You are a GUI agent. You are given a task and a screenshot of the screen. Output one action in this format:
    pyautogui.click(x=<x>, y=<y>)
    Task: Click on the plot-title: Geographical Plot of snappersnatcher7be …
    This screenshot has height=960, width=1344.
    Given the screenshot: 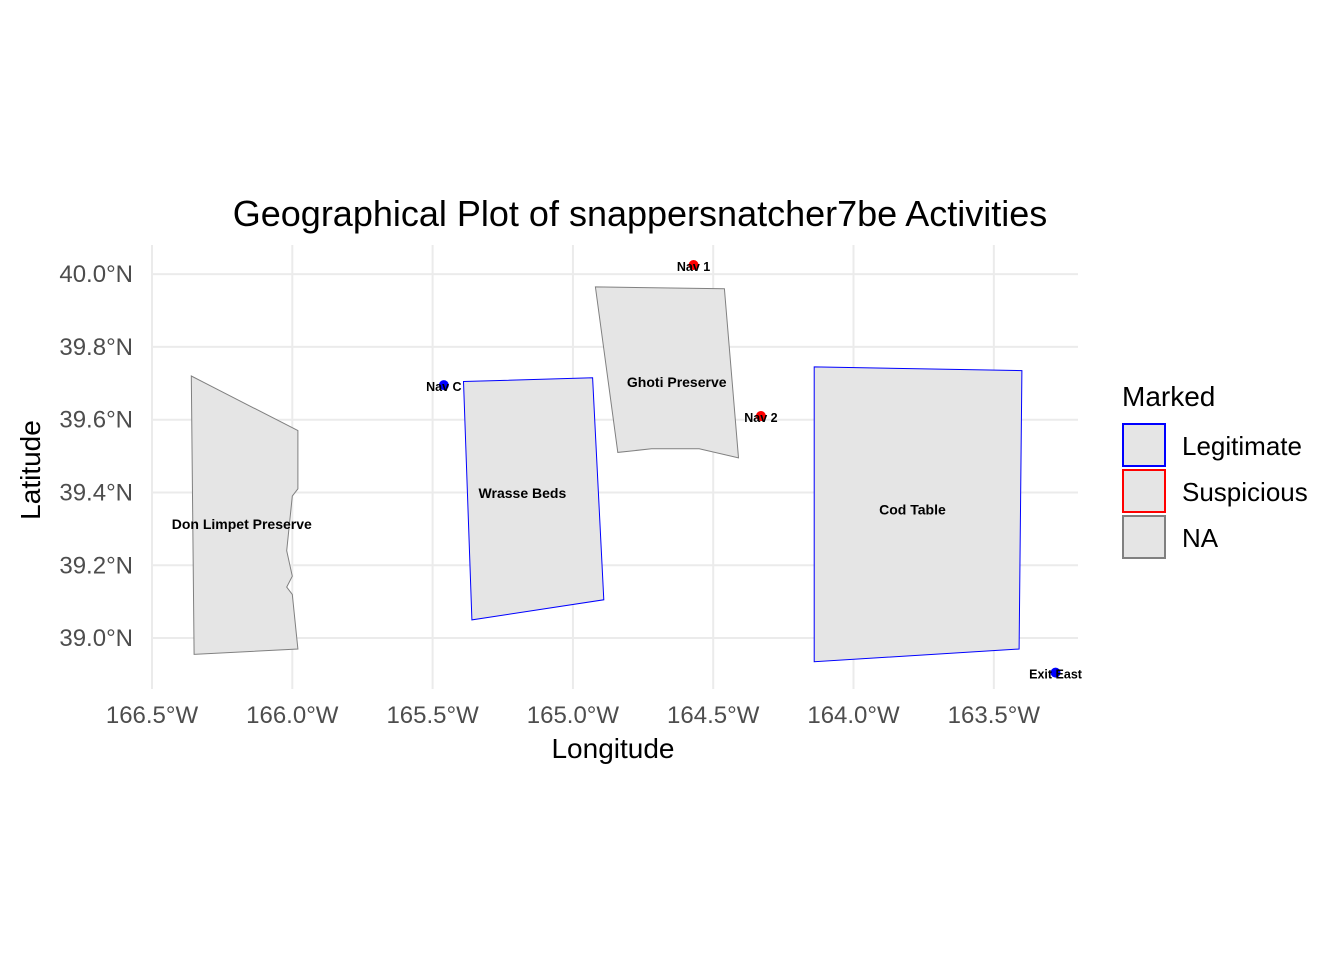 What is the action you would take?
    pyautogui.click(x=640, y=213)
    